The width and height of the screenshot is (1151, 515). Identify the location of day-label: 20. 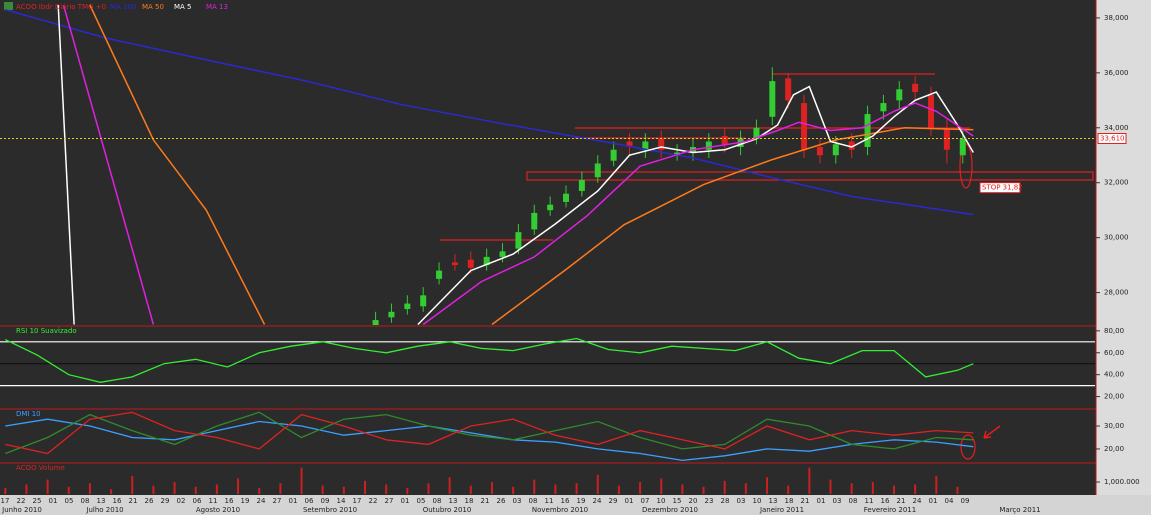
(693, 501).